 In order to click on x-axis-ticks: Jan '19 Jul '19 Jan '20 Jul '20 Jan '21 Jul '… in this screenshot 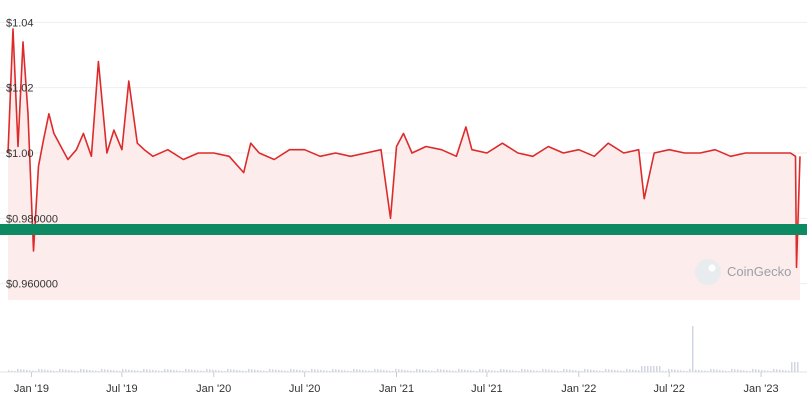, I will do `click(396, 383)`.